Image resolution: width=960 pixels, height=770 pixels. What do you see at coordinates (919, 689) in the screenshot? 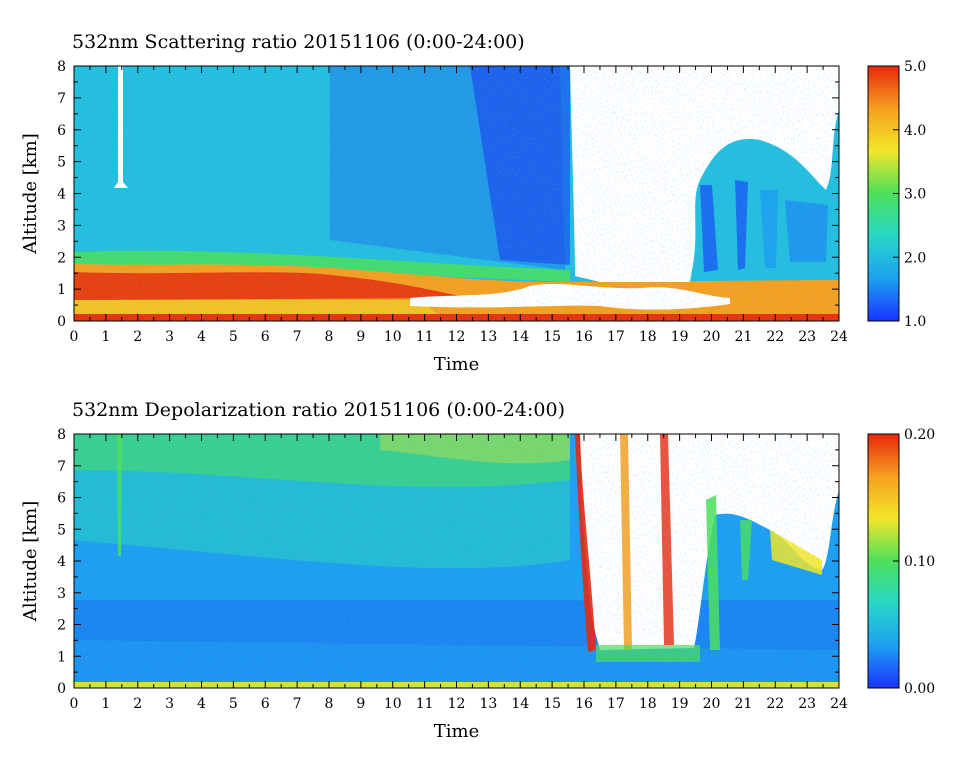
I see `colorbar-tick-label: 0.00` at bounding box center [919, 689].